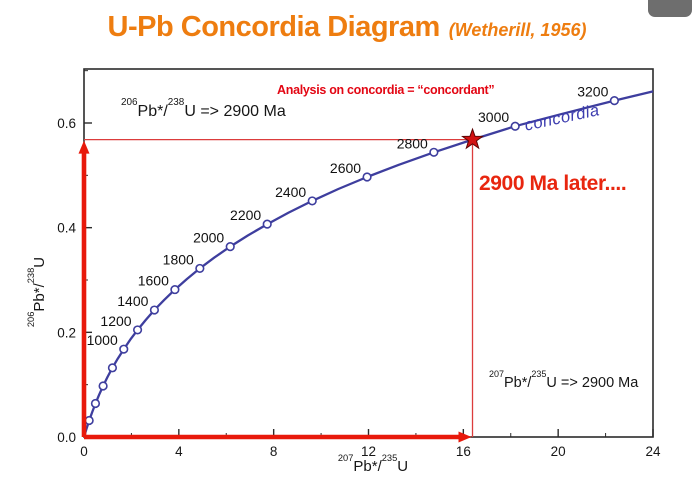  What do you see at coordinates (84, 451) in the screenshot?
I see `x-tick-label: 0` at bounding box center [84, 451].